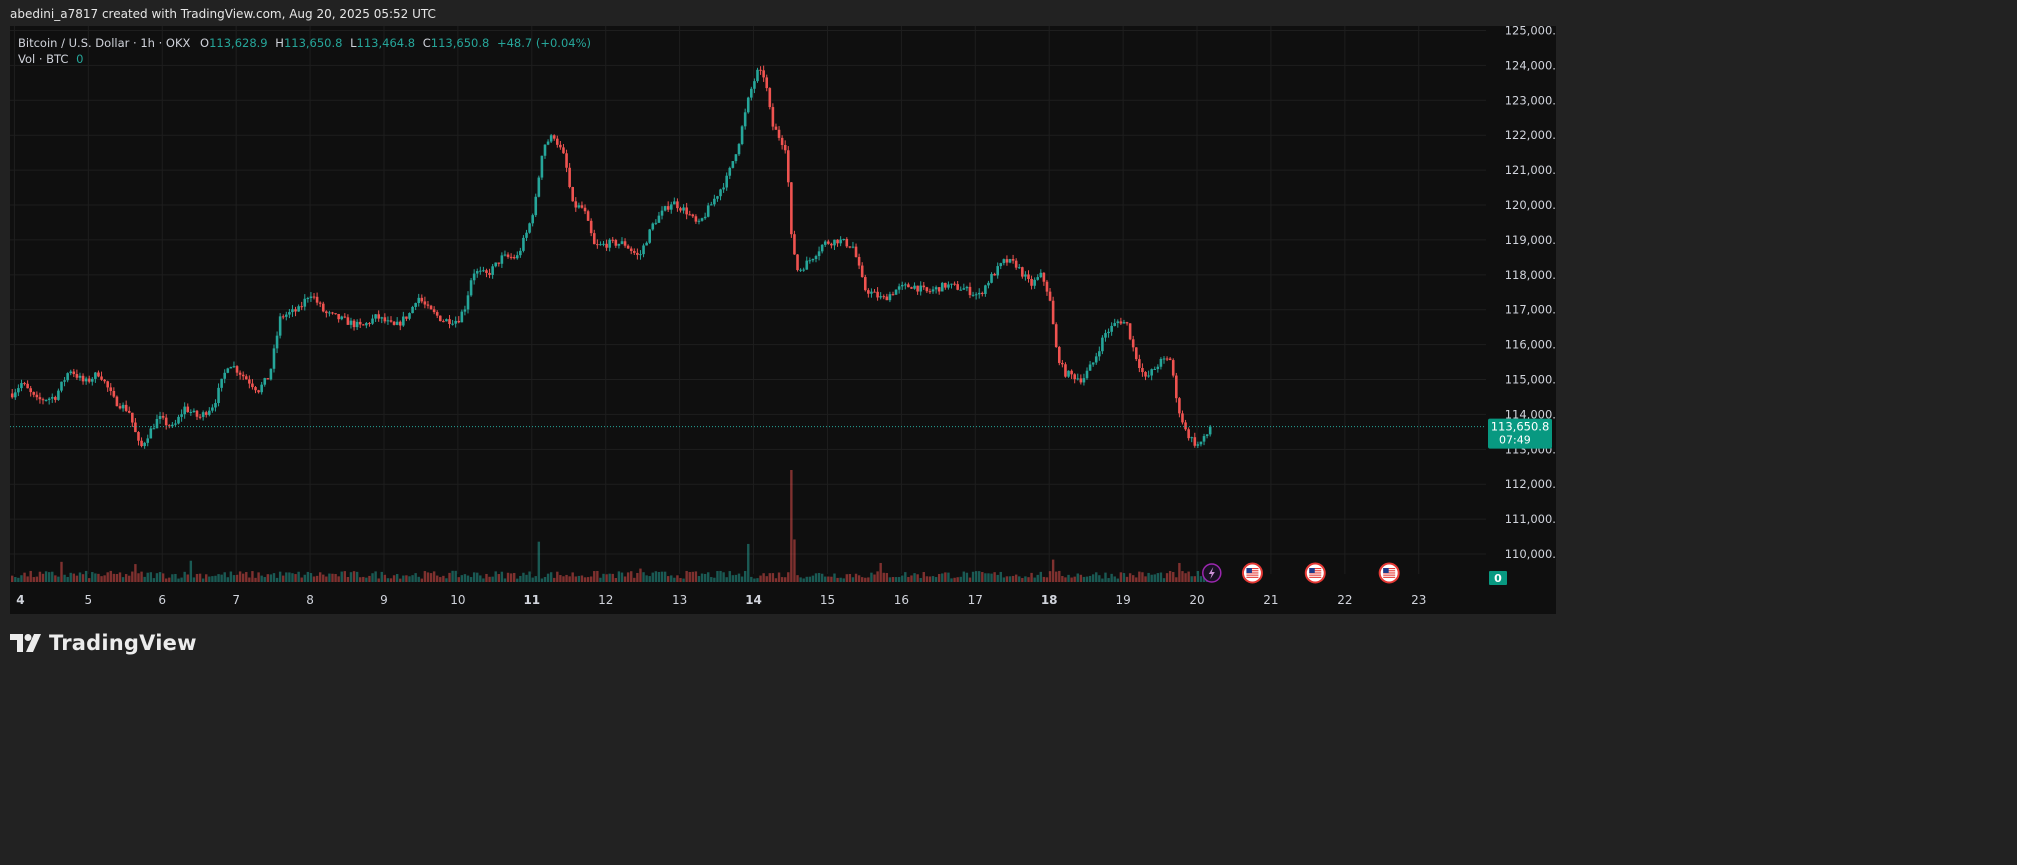  Describe the element at coordinates (679, 600) in the screenshot. I see `time-axis-label: 13` at that location.